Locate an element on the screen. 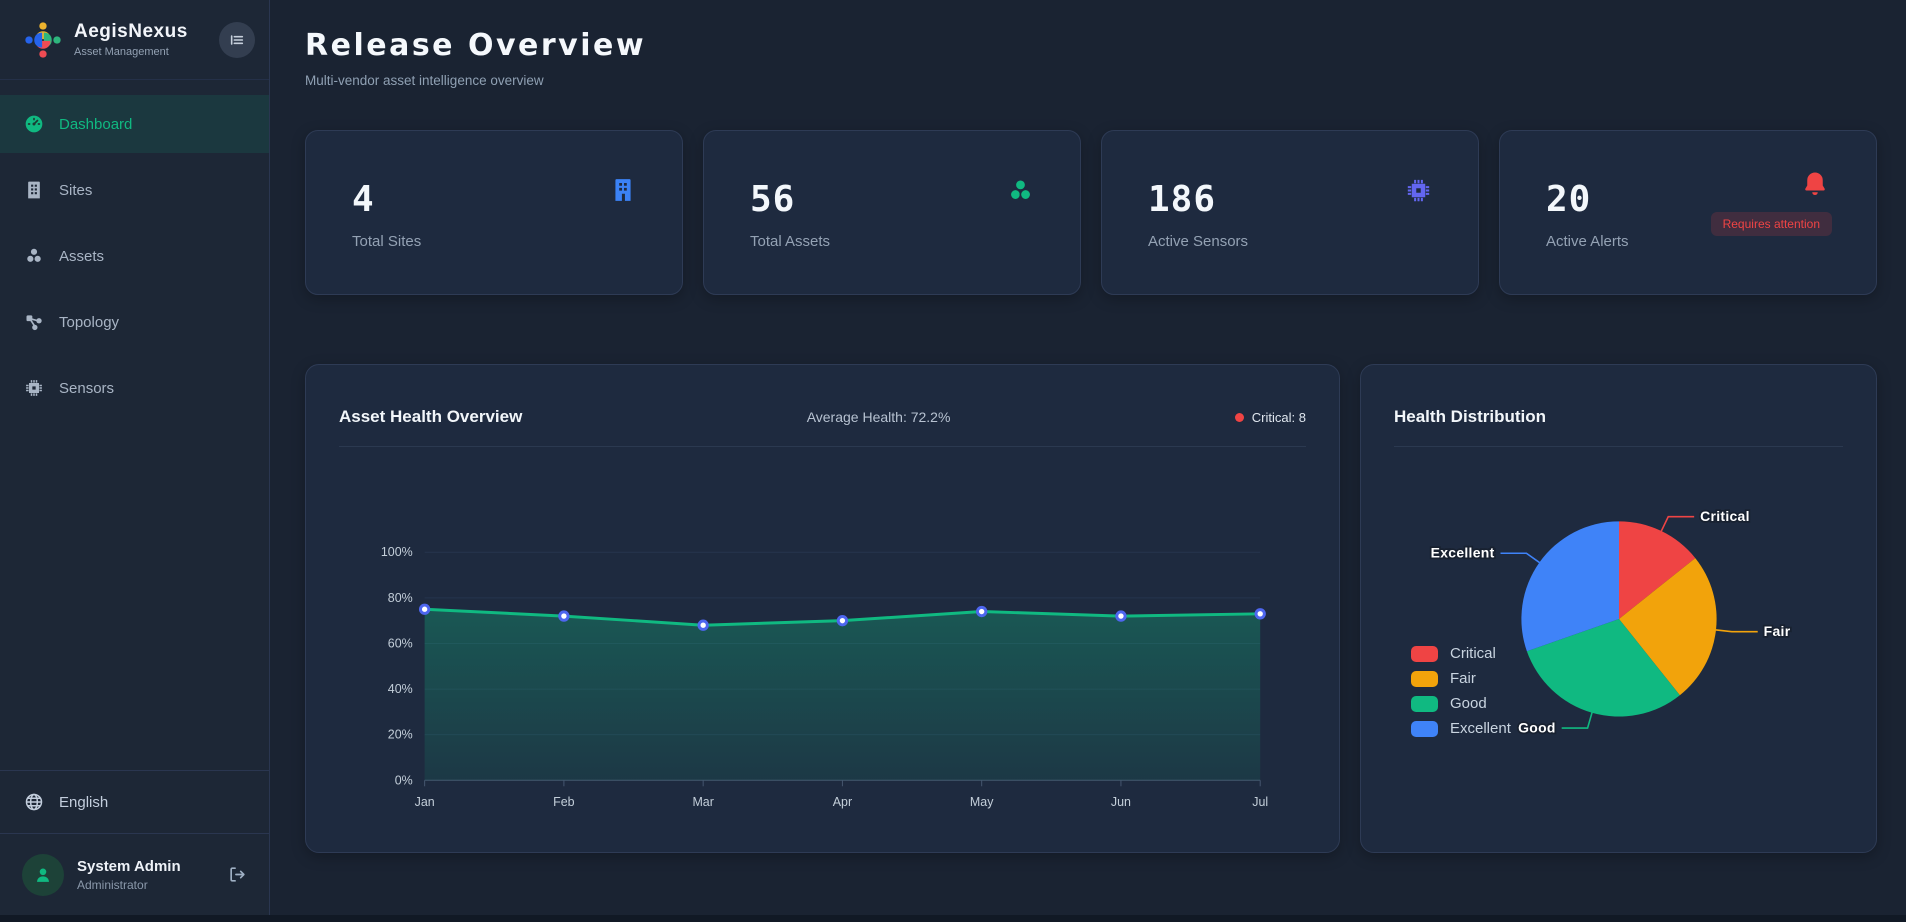 The width and height of the screenshot is (1906, 922). x-tick-label: May is located at coordinates (982, 802).